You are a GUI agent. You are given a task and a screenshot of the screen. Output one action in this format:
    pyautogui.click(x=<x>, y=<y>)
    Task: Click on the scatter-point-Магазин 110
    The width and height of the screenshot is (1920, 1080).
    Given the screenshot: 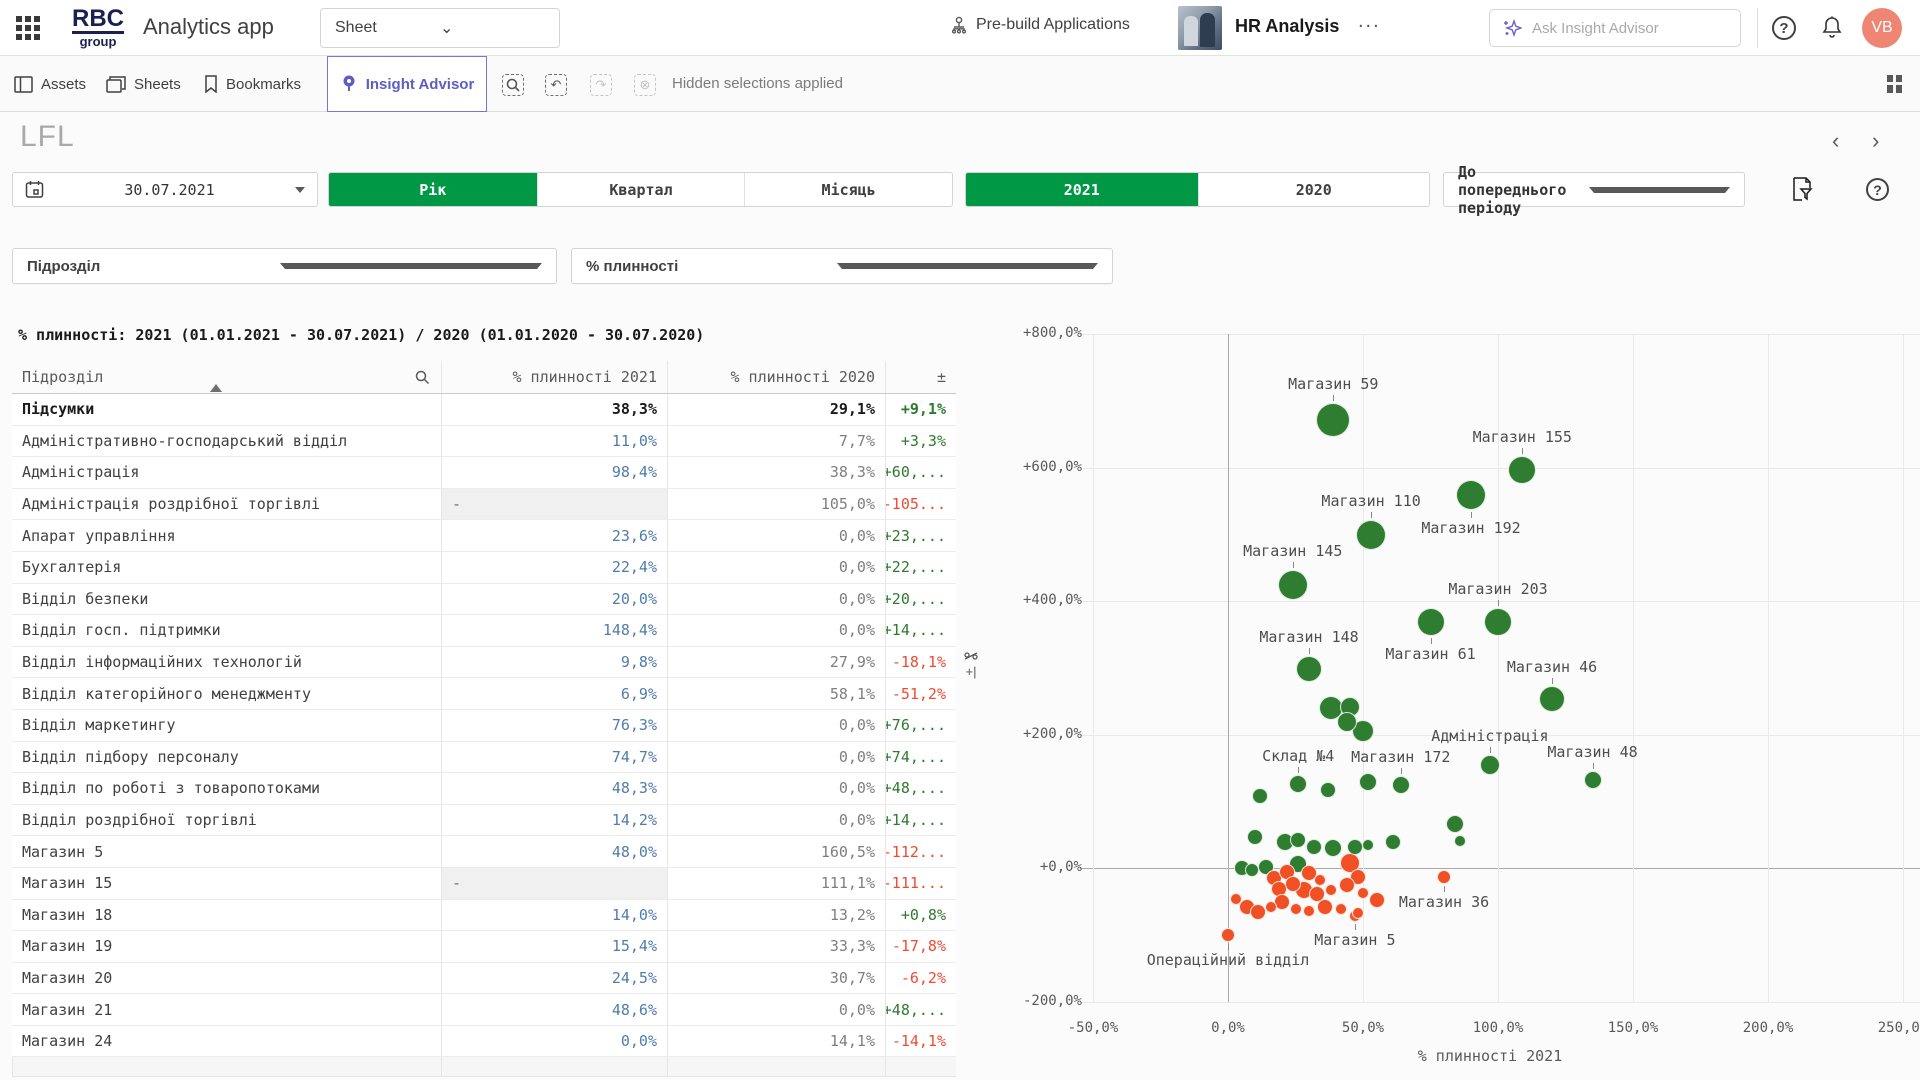 What is the action you would take?
    pyautogui.click(x=1371, y=534)
    